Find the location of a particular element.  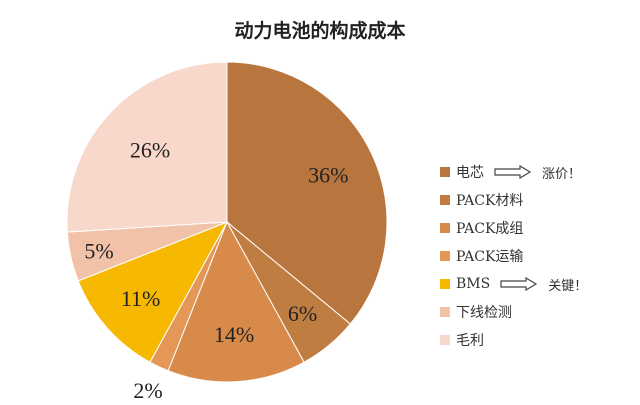

slice-label: 14% is located at coordinates (234, 334).